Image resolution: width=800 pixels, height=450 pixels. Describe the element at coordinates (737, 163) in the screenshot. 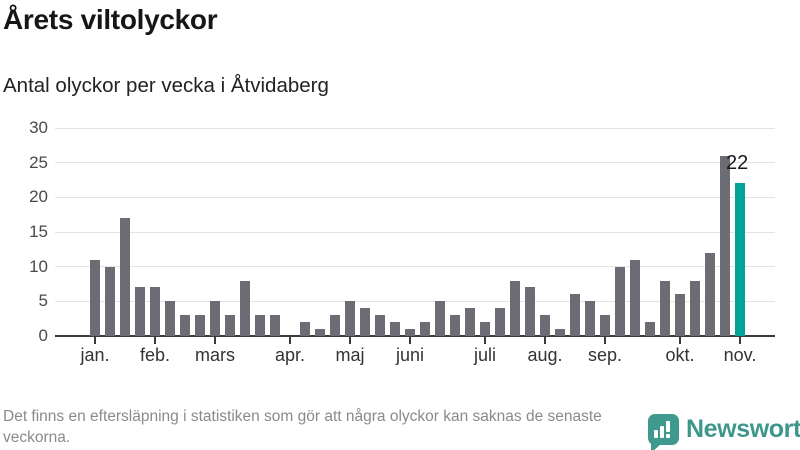

I see `last-value-label: 22` at that location.